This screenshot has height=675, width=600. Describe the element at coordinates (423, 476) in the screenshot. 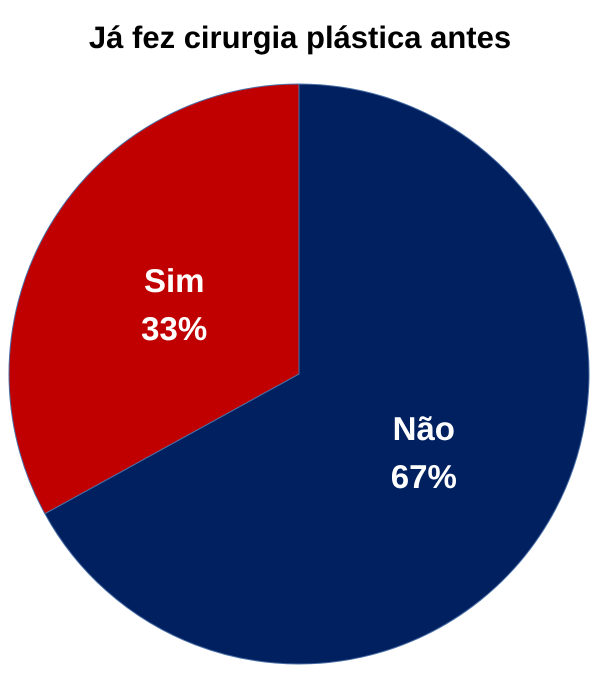

I see `data-label: 67%` at that location.